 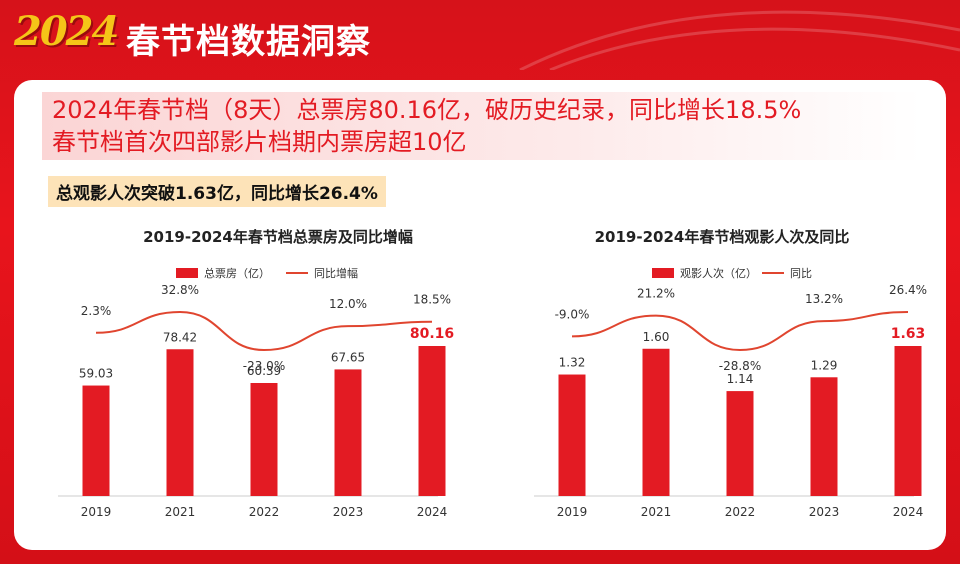 I want to click on growth-label: 12.0%, so click(x=348, y=304).